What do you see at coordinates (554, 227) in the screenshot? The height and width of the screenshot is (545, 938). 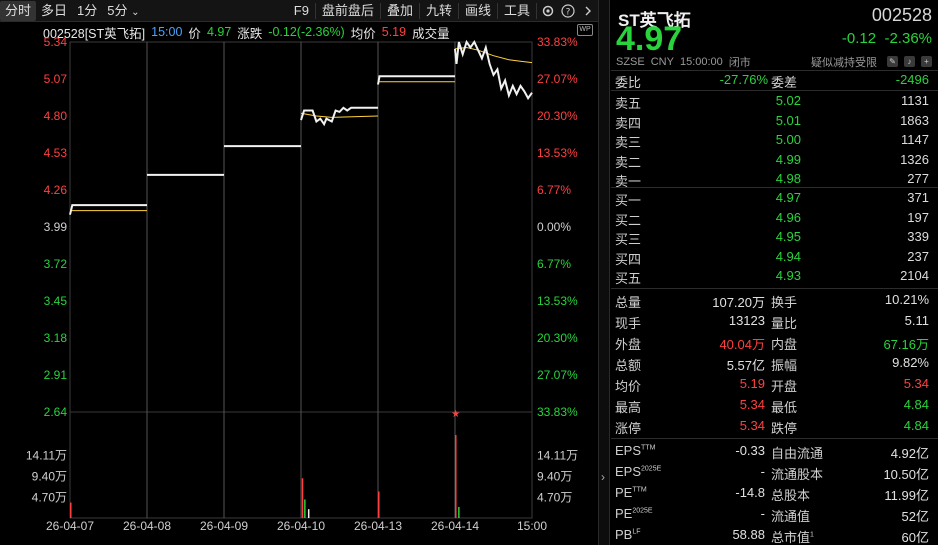 I see `pct-tick-label: 0.00%` at bounding box center [554, 227].